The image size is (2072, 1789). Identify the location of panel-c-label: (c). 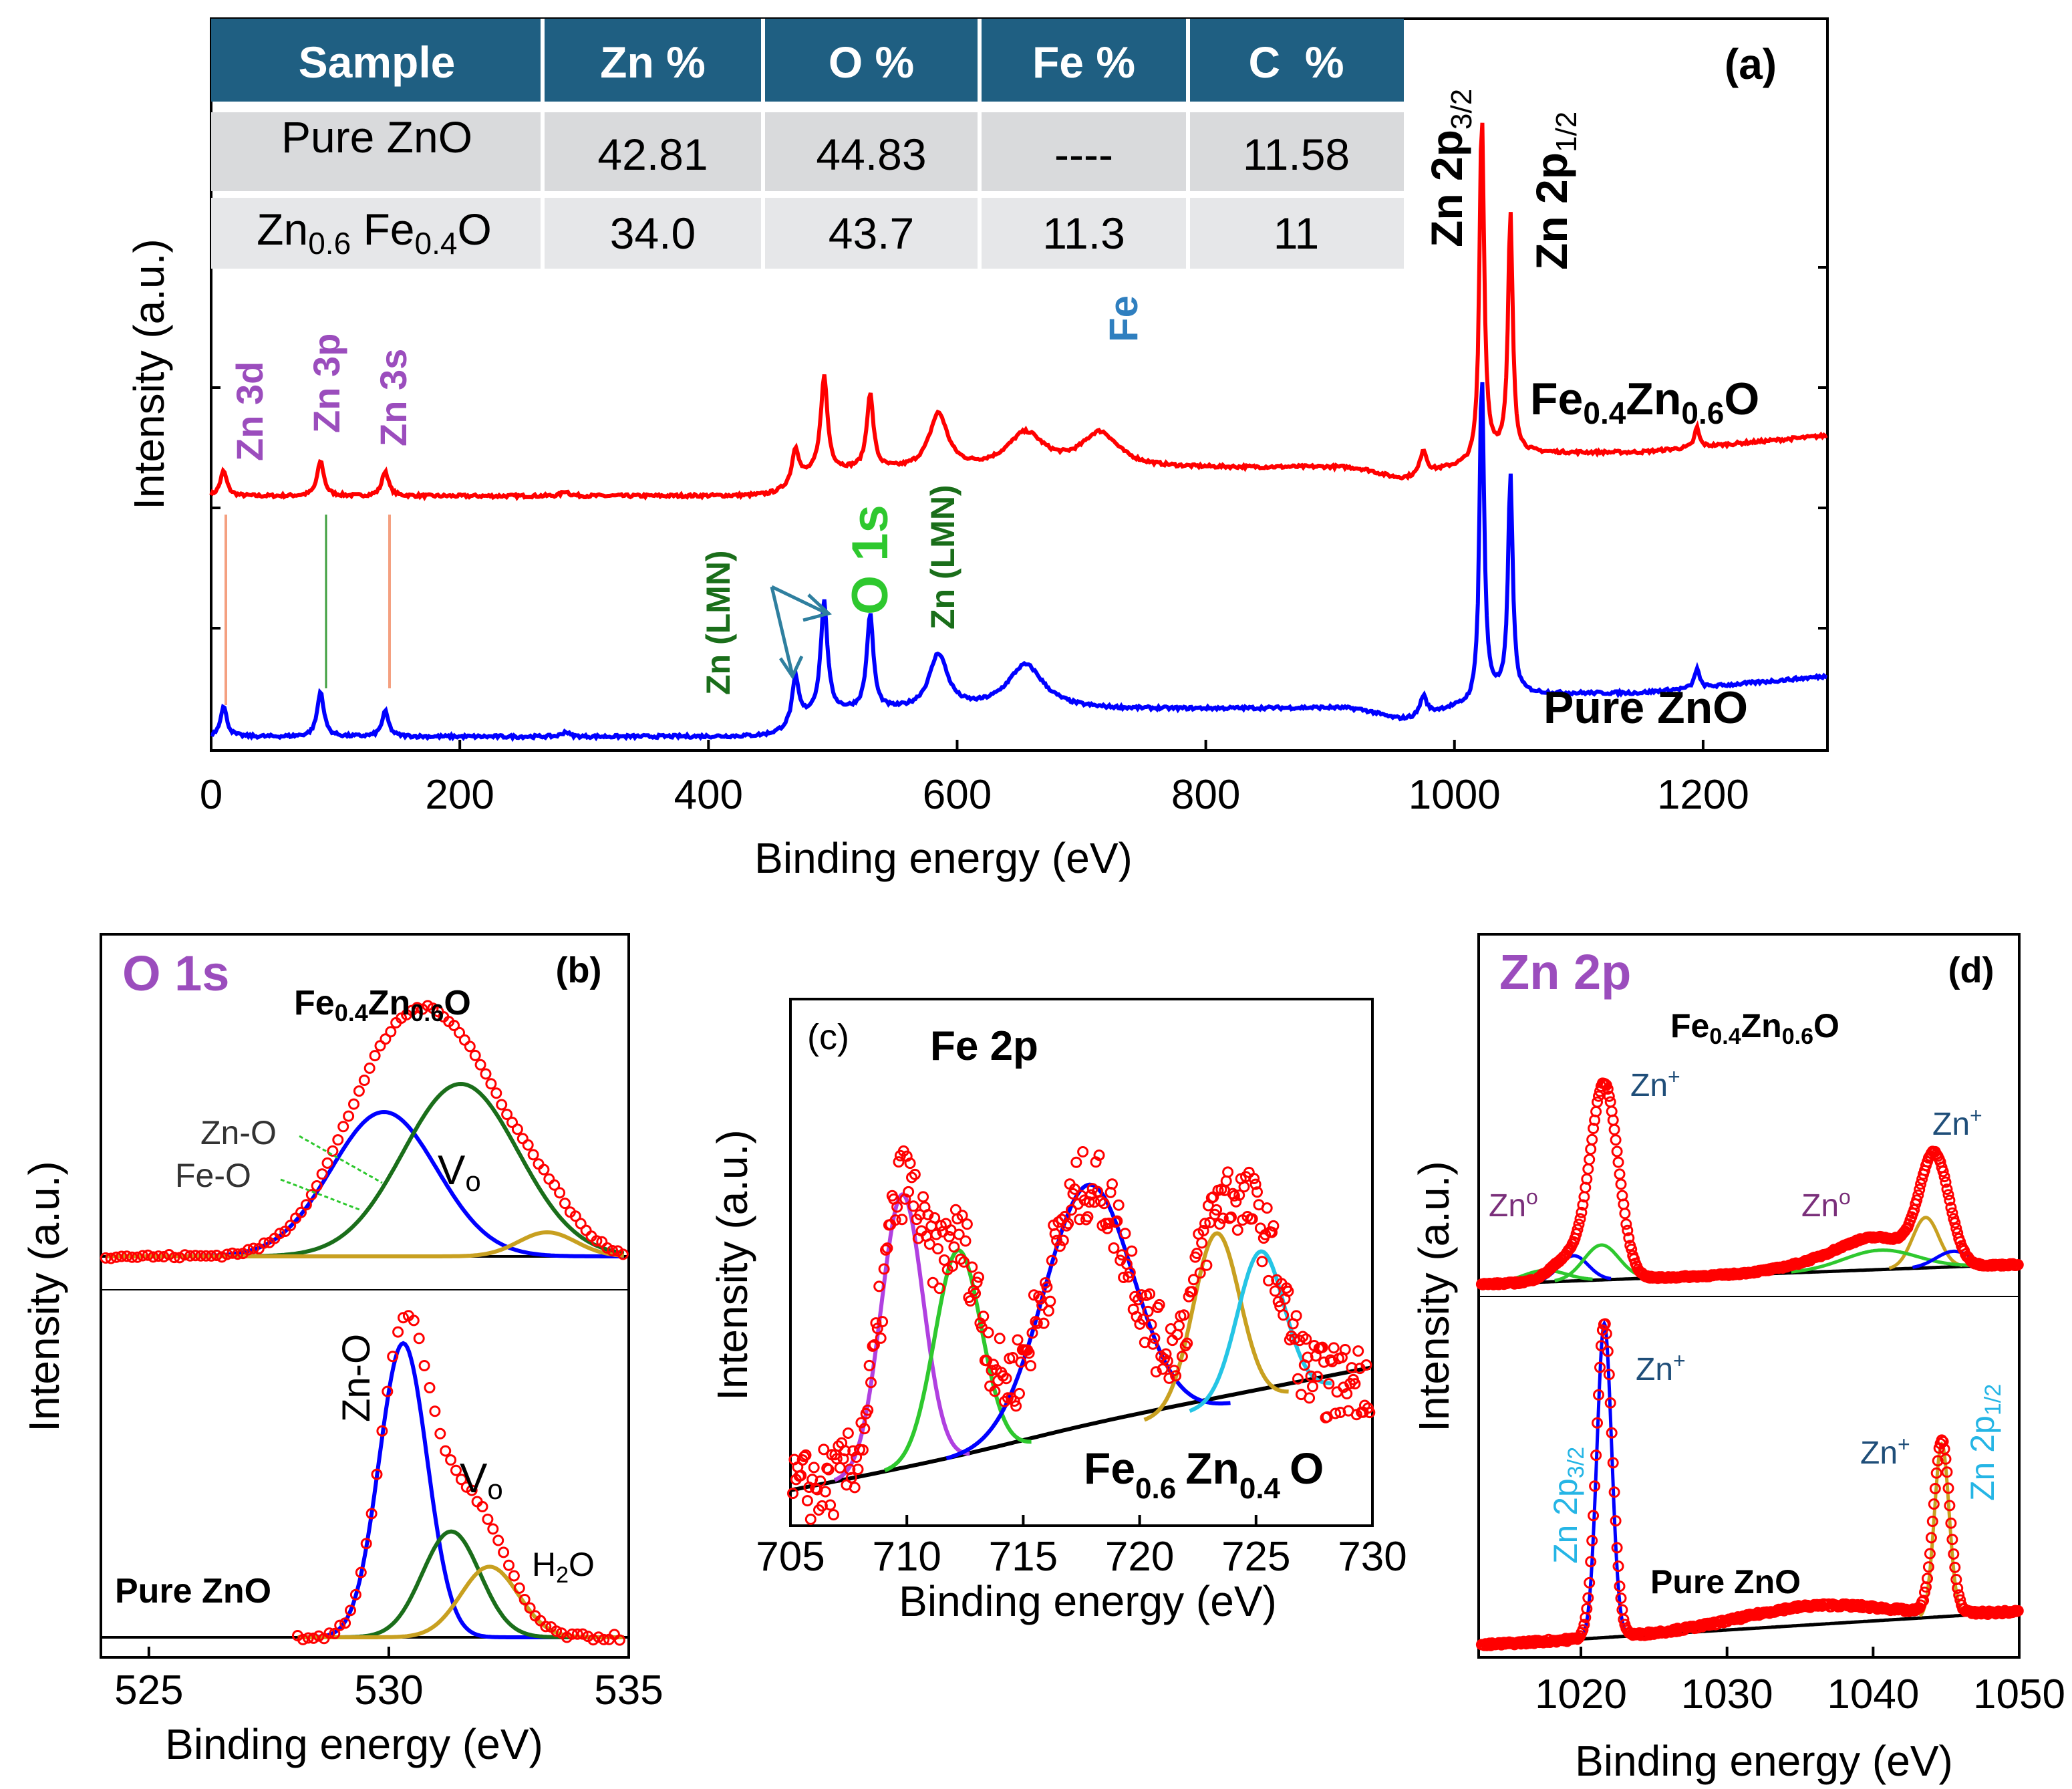
(828, 1037).